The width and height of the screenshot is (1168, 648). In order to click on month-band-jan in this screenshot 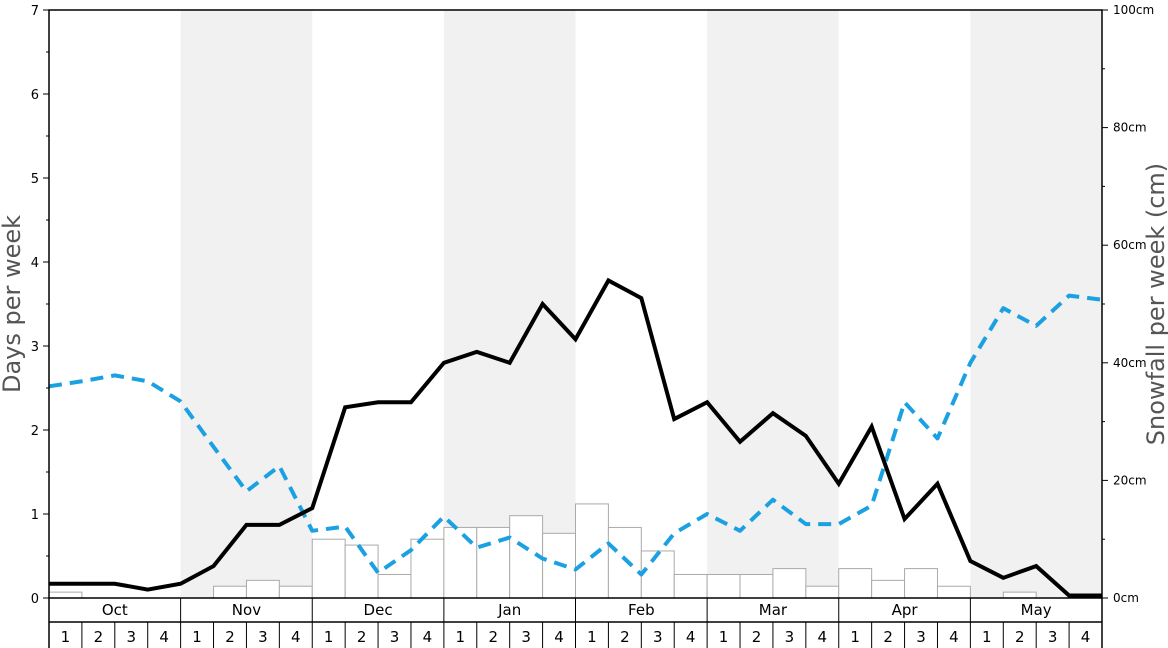, I will do `click(509, 304)`.